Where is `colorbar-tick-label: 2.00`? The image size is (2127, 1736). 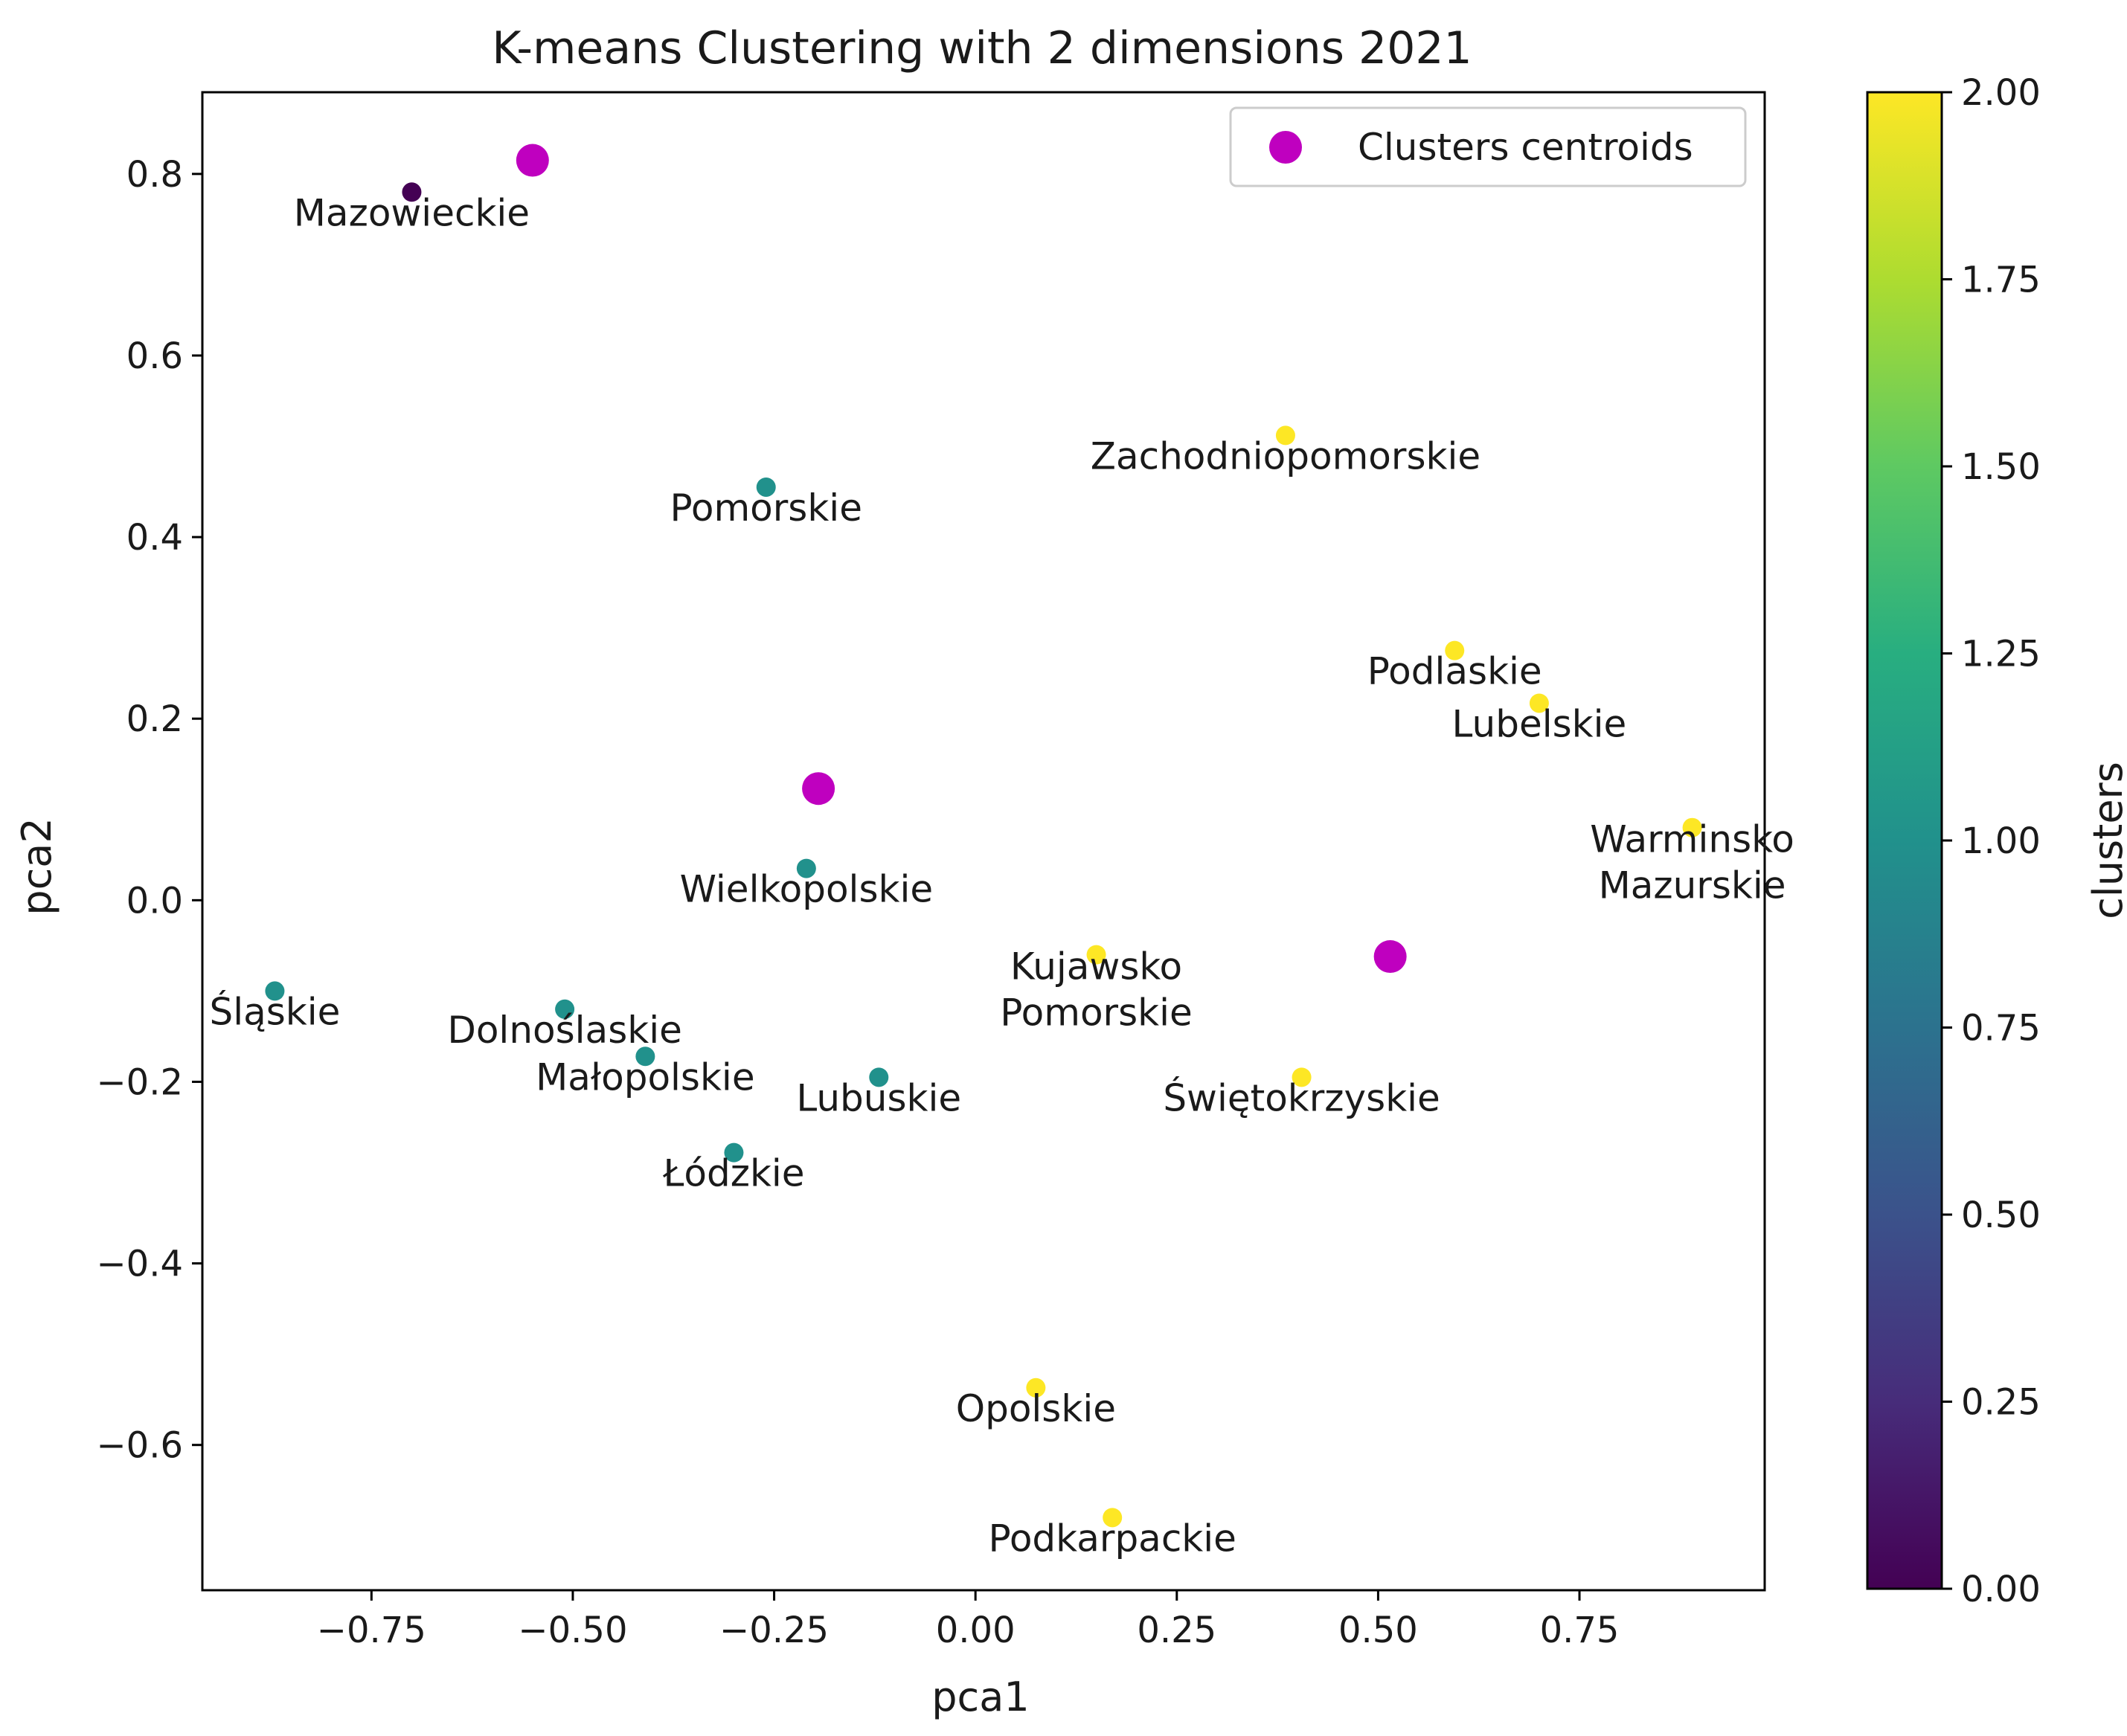 colorbar-tick-label: 2.00 is located at coordinates (2001, 93).